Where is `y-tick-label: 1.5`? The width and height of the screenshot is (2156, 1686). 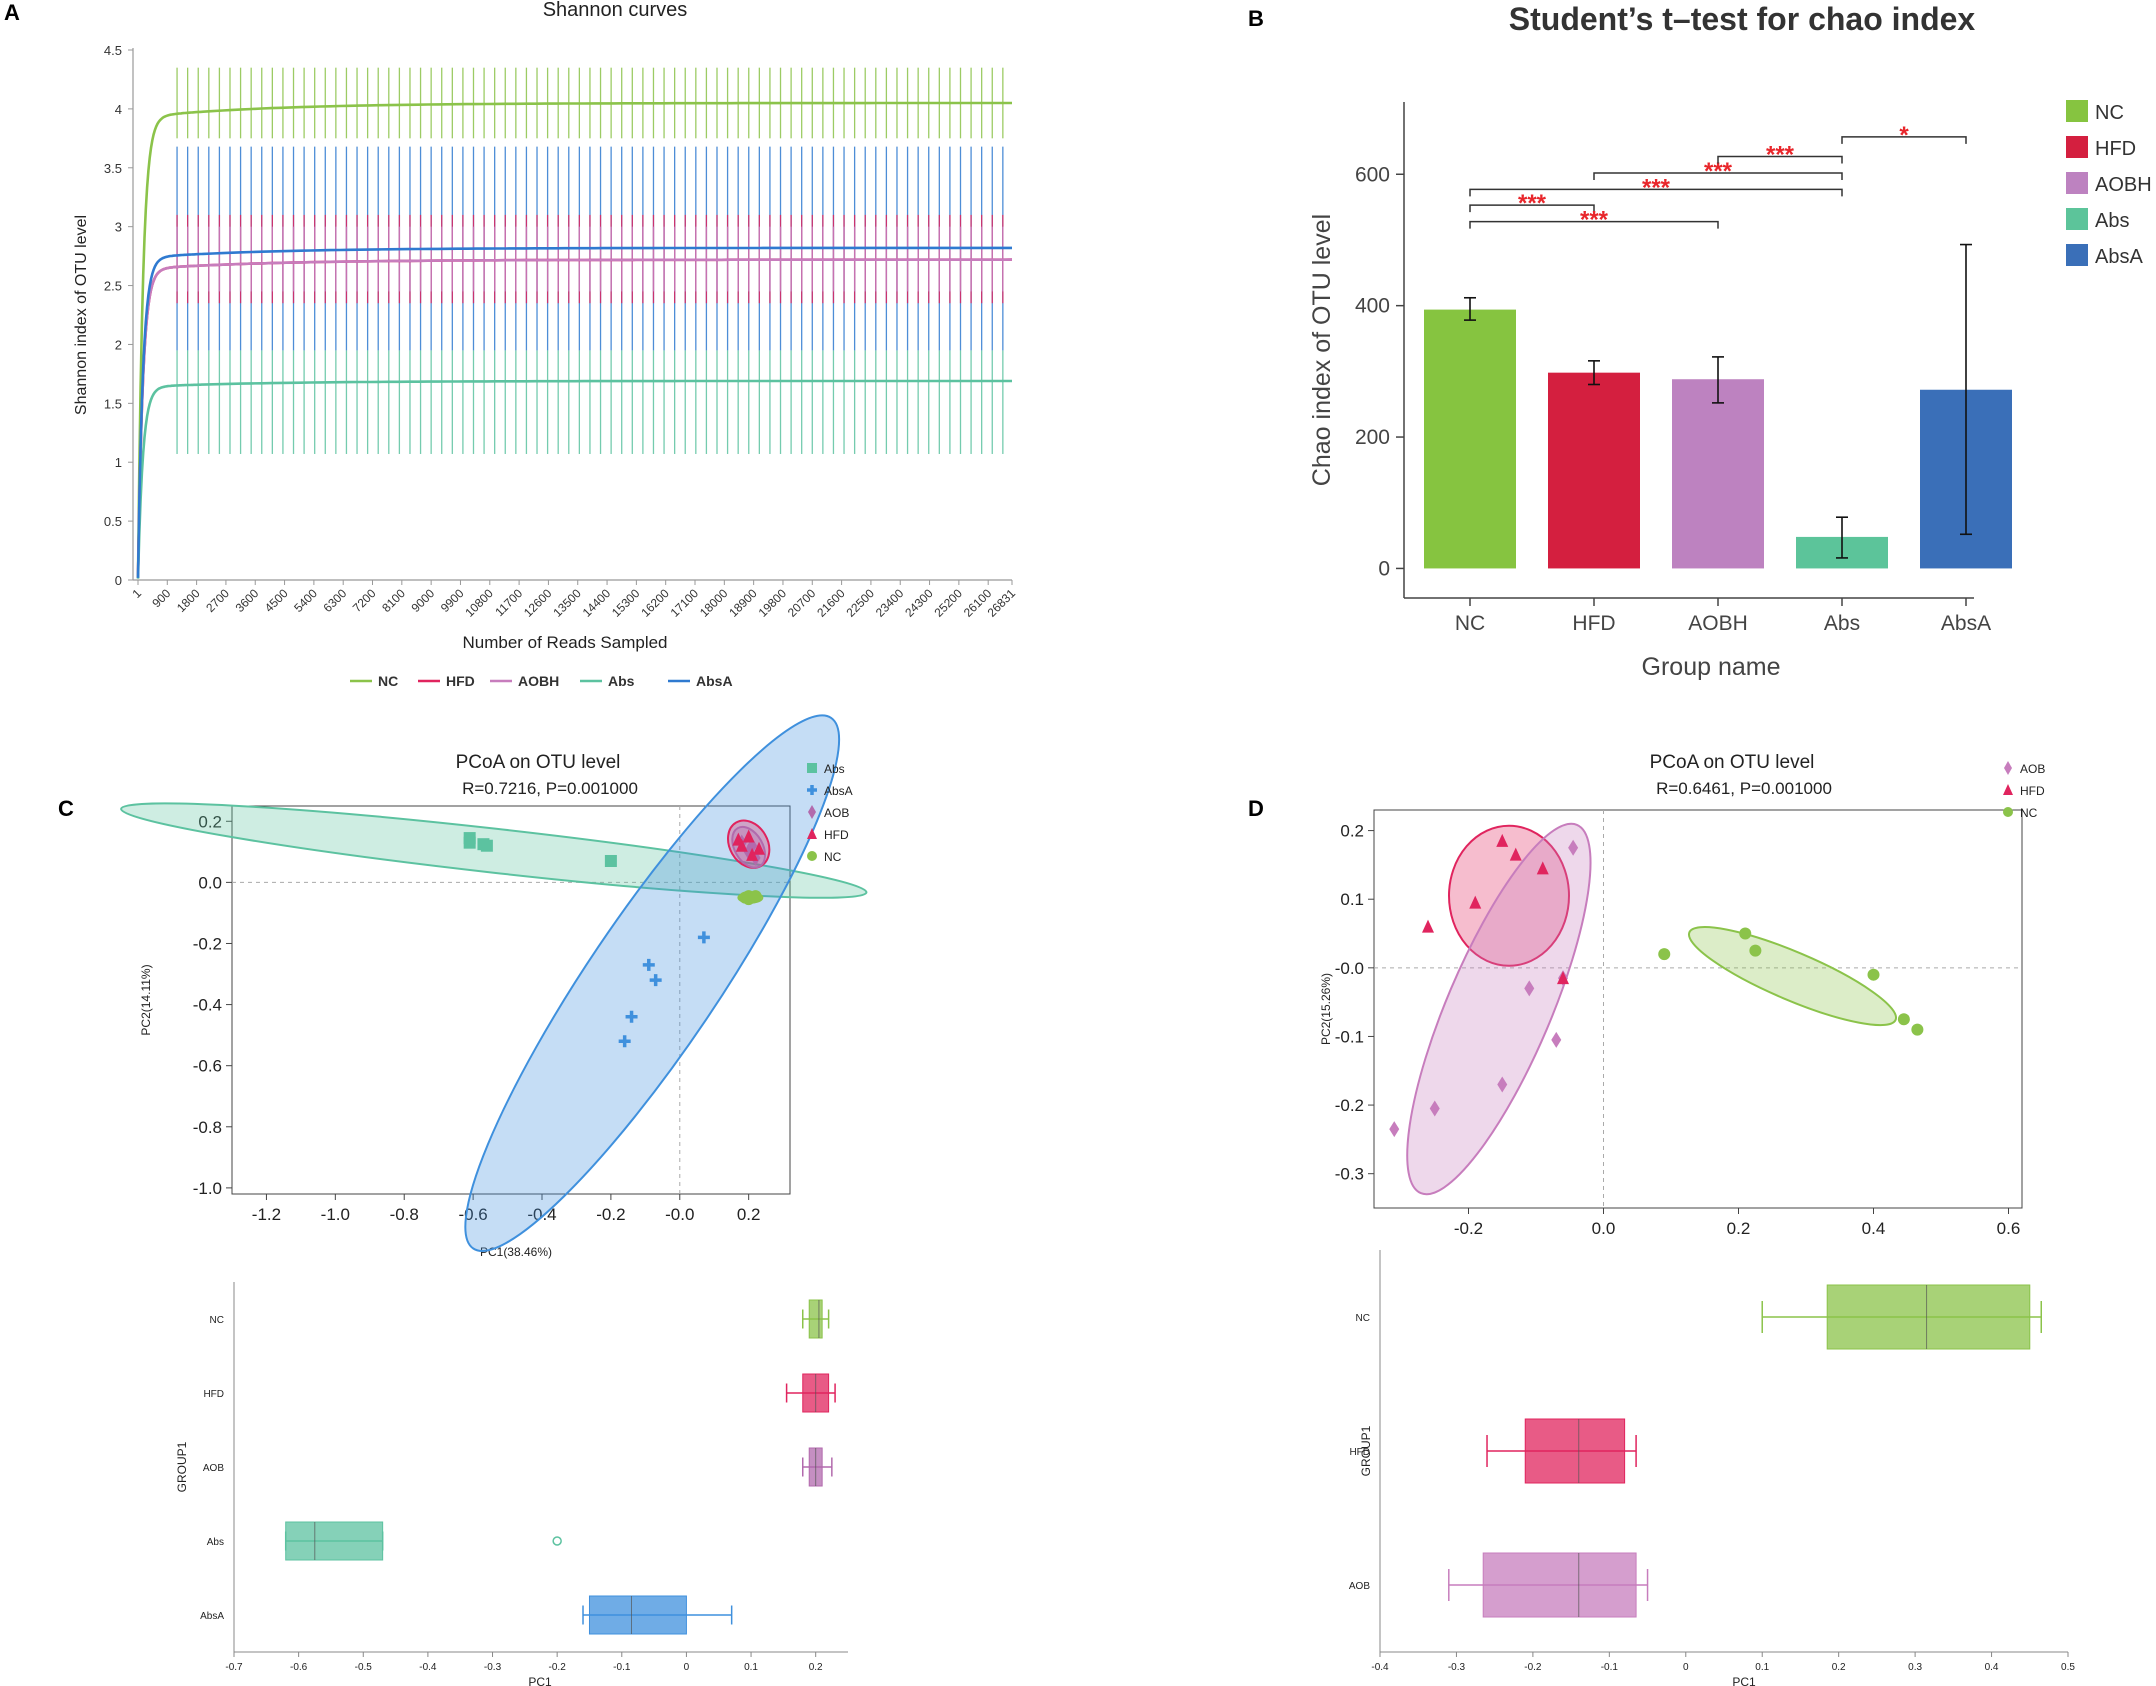
y-tick-label: 1.5 is located at coordinates (113, 403).